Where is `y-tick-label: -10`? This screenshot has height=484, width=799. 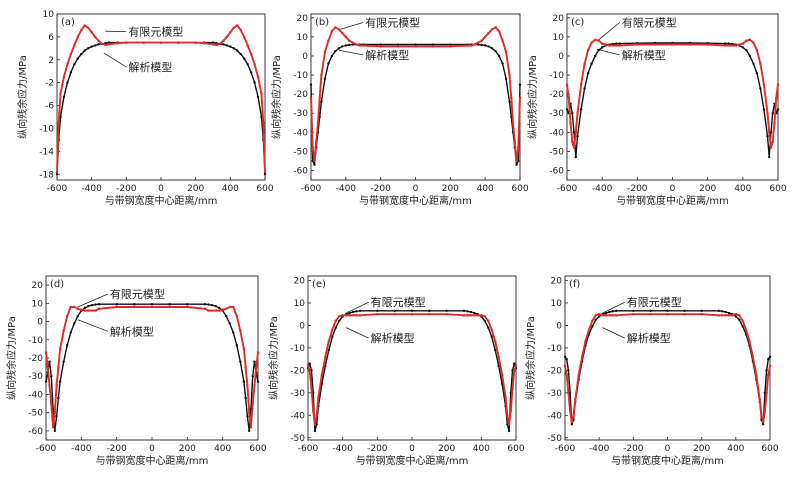 y-tick-label: -10 is located at coordinates (46, 129).